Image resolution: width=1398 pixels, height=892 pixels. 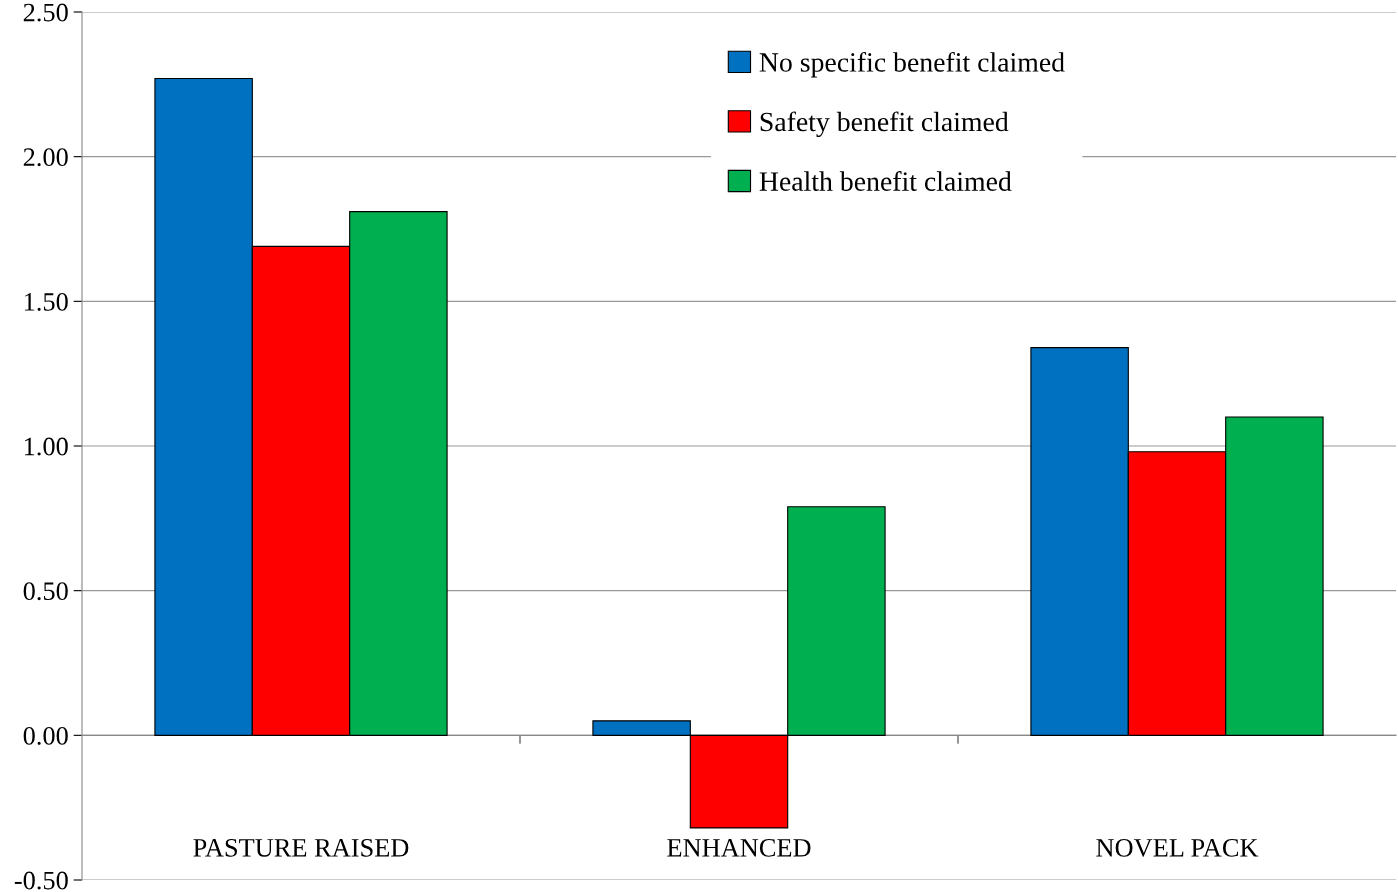 I want to click on legend-label: Health benefit claimed, so click(x=885, y=181).